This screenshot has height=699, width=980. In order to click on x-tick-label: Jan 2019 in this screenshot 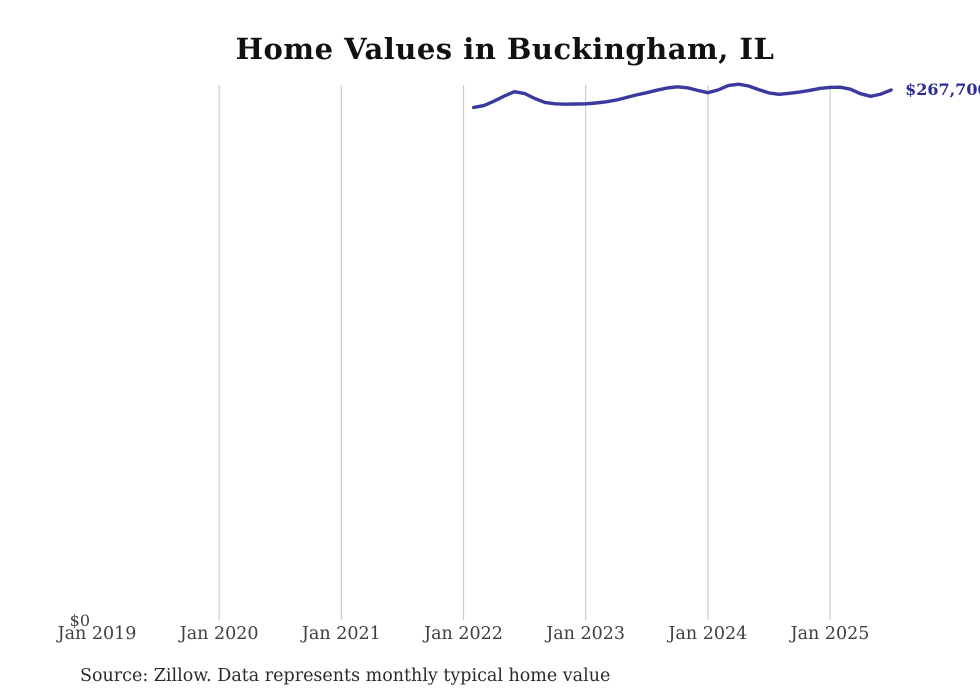, I will do `click(97, 634)`.